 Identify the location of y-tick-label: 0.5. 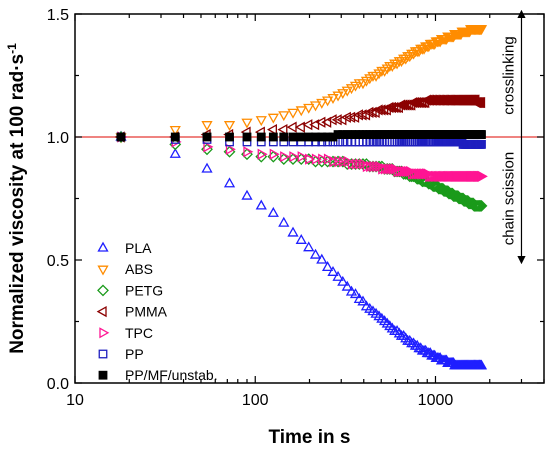
(58, 261).